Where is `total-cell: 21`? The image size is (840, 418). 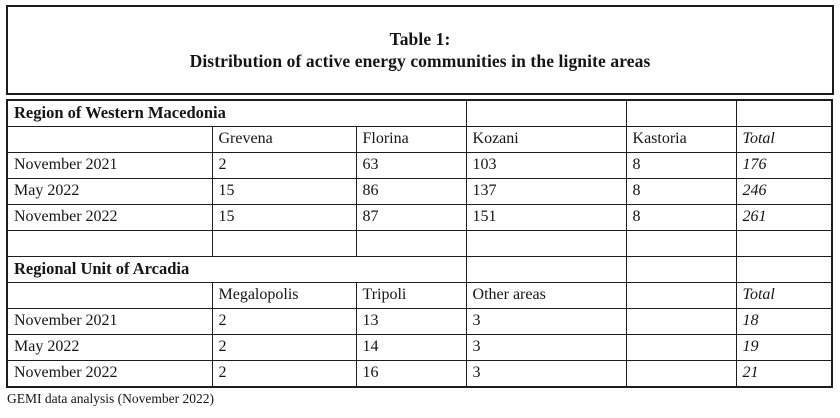 total-cell: 21 is located at coordinates (784, 374).